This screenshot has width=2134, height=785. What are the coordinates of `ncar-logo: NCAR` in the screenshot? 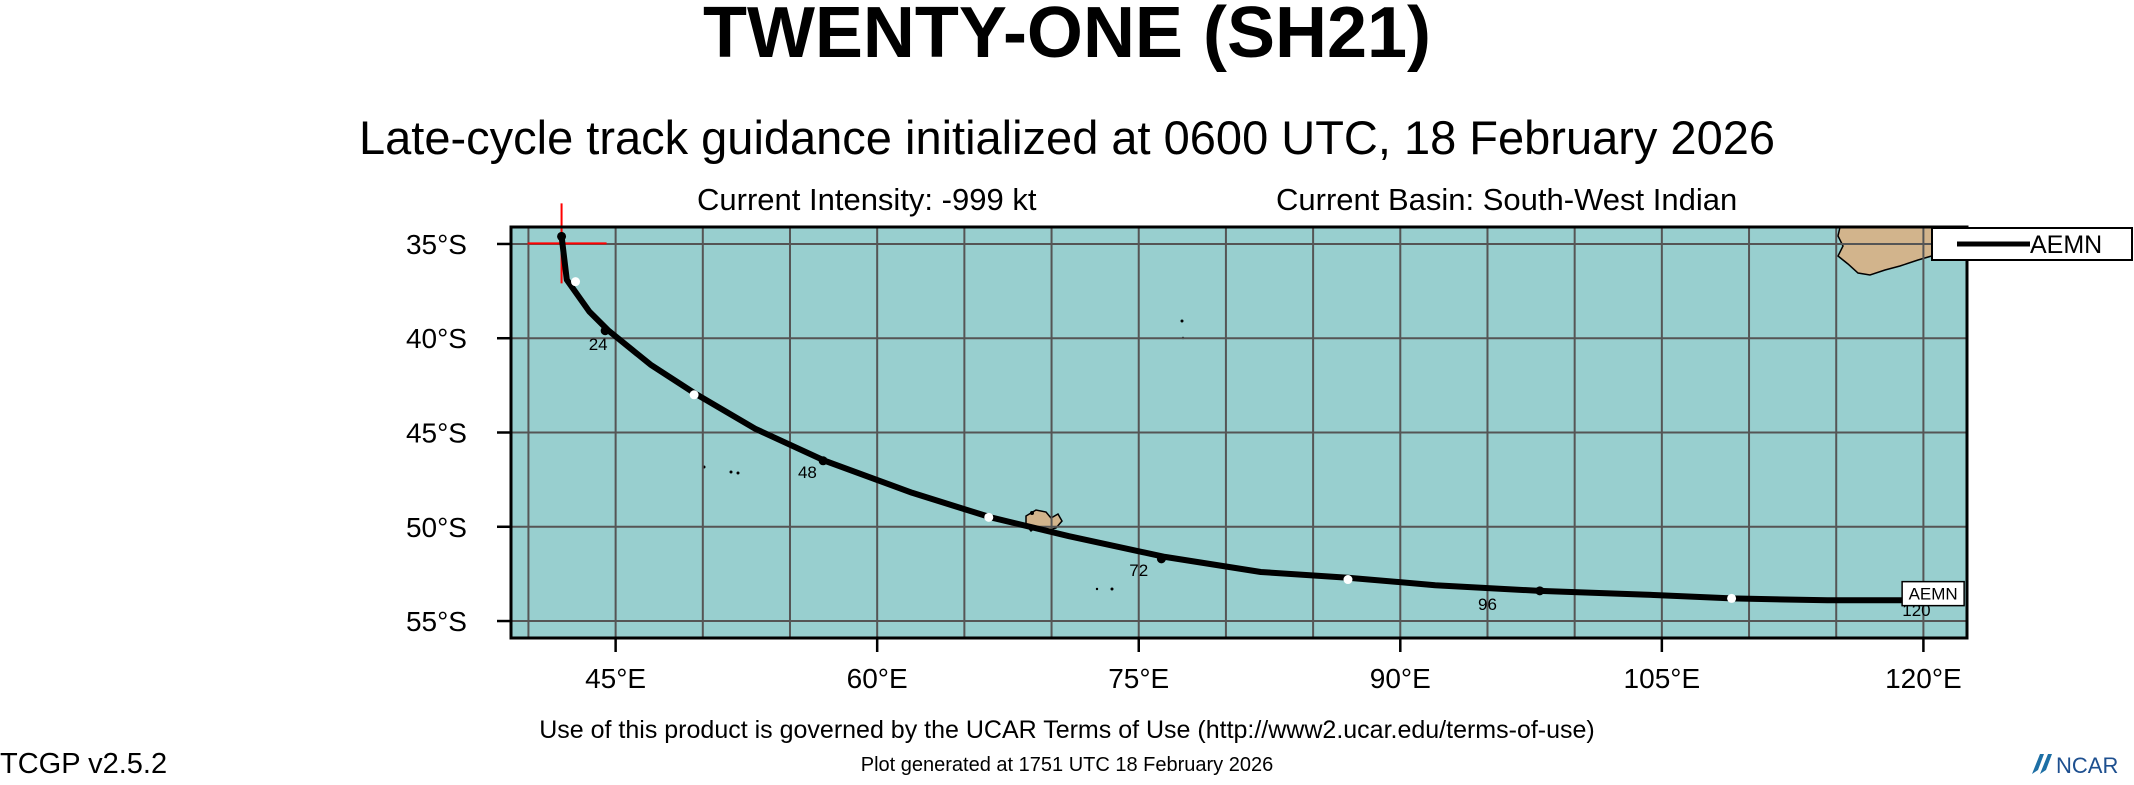 It's located at (2080, 767).